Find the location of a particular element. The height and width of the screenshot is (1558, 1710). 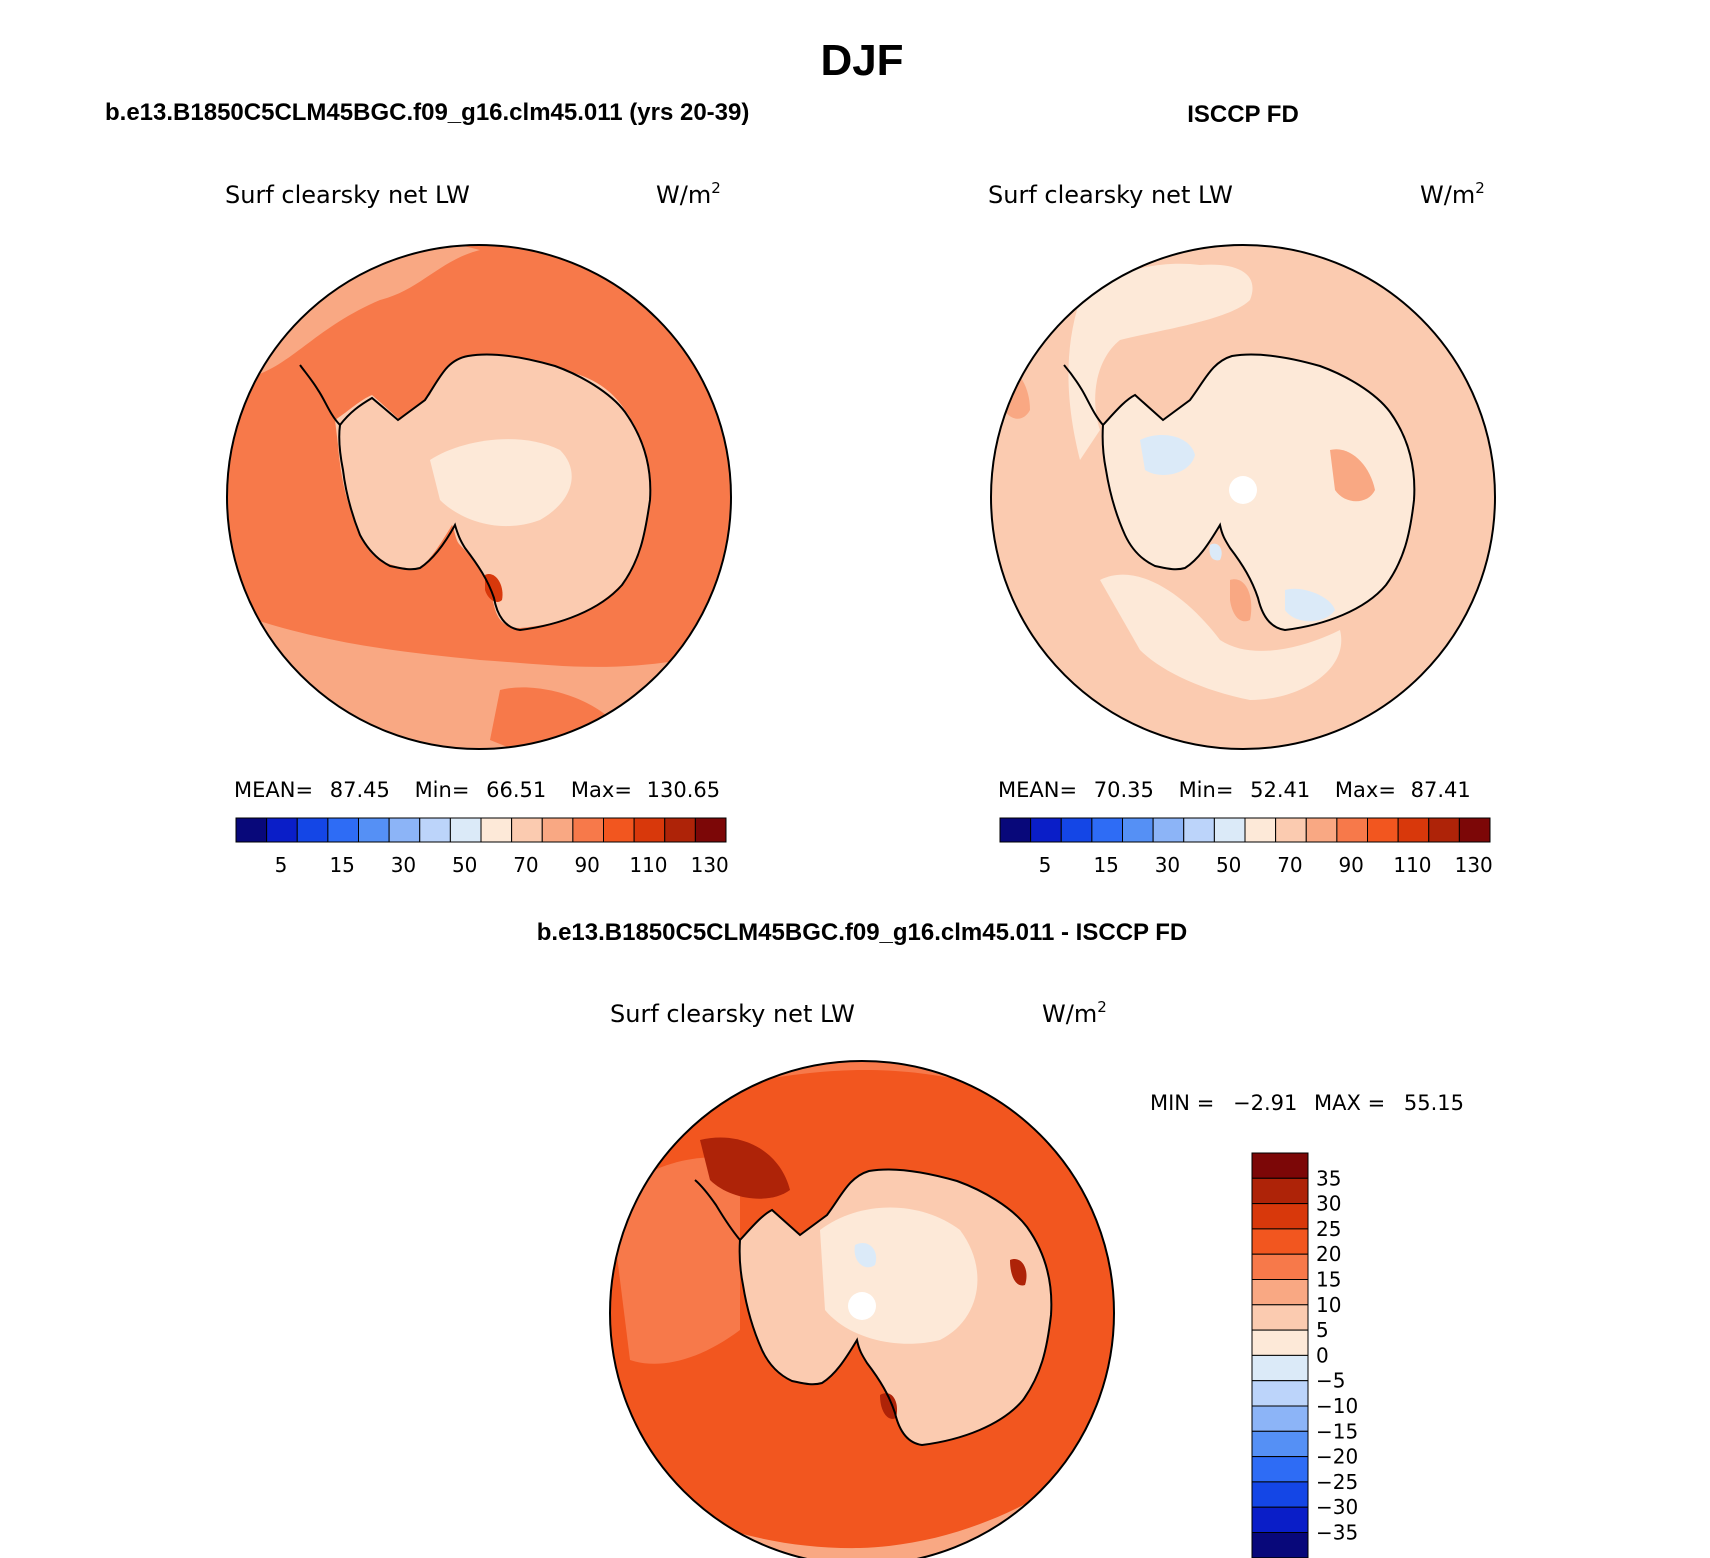

colorbar-tick-label: 10 is located at coordinates (1328, 1305).